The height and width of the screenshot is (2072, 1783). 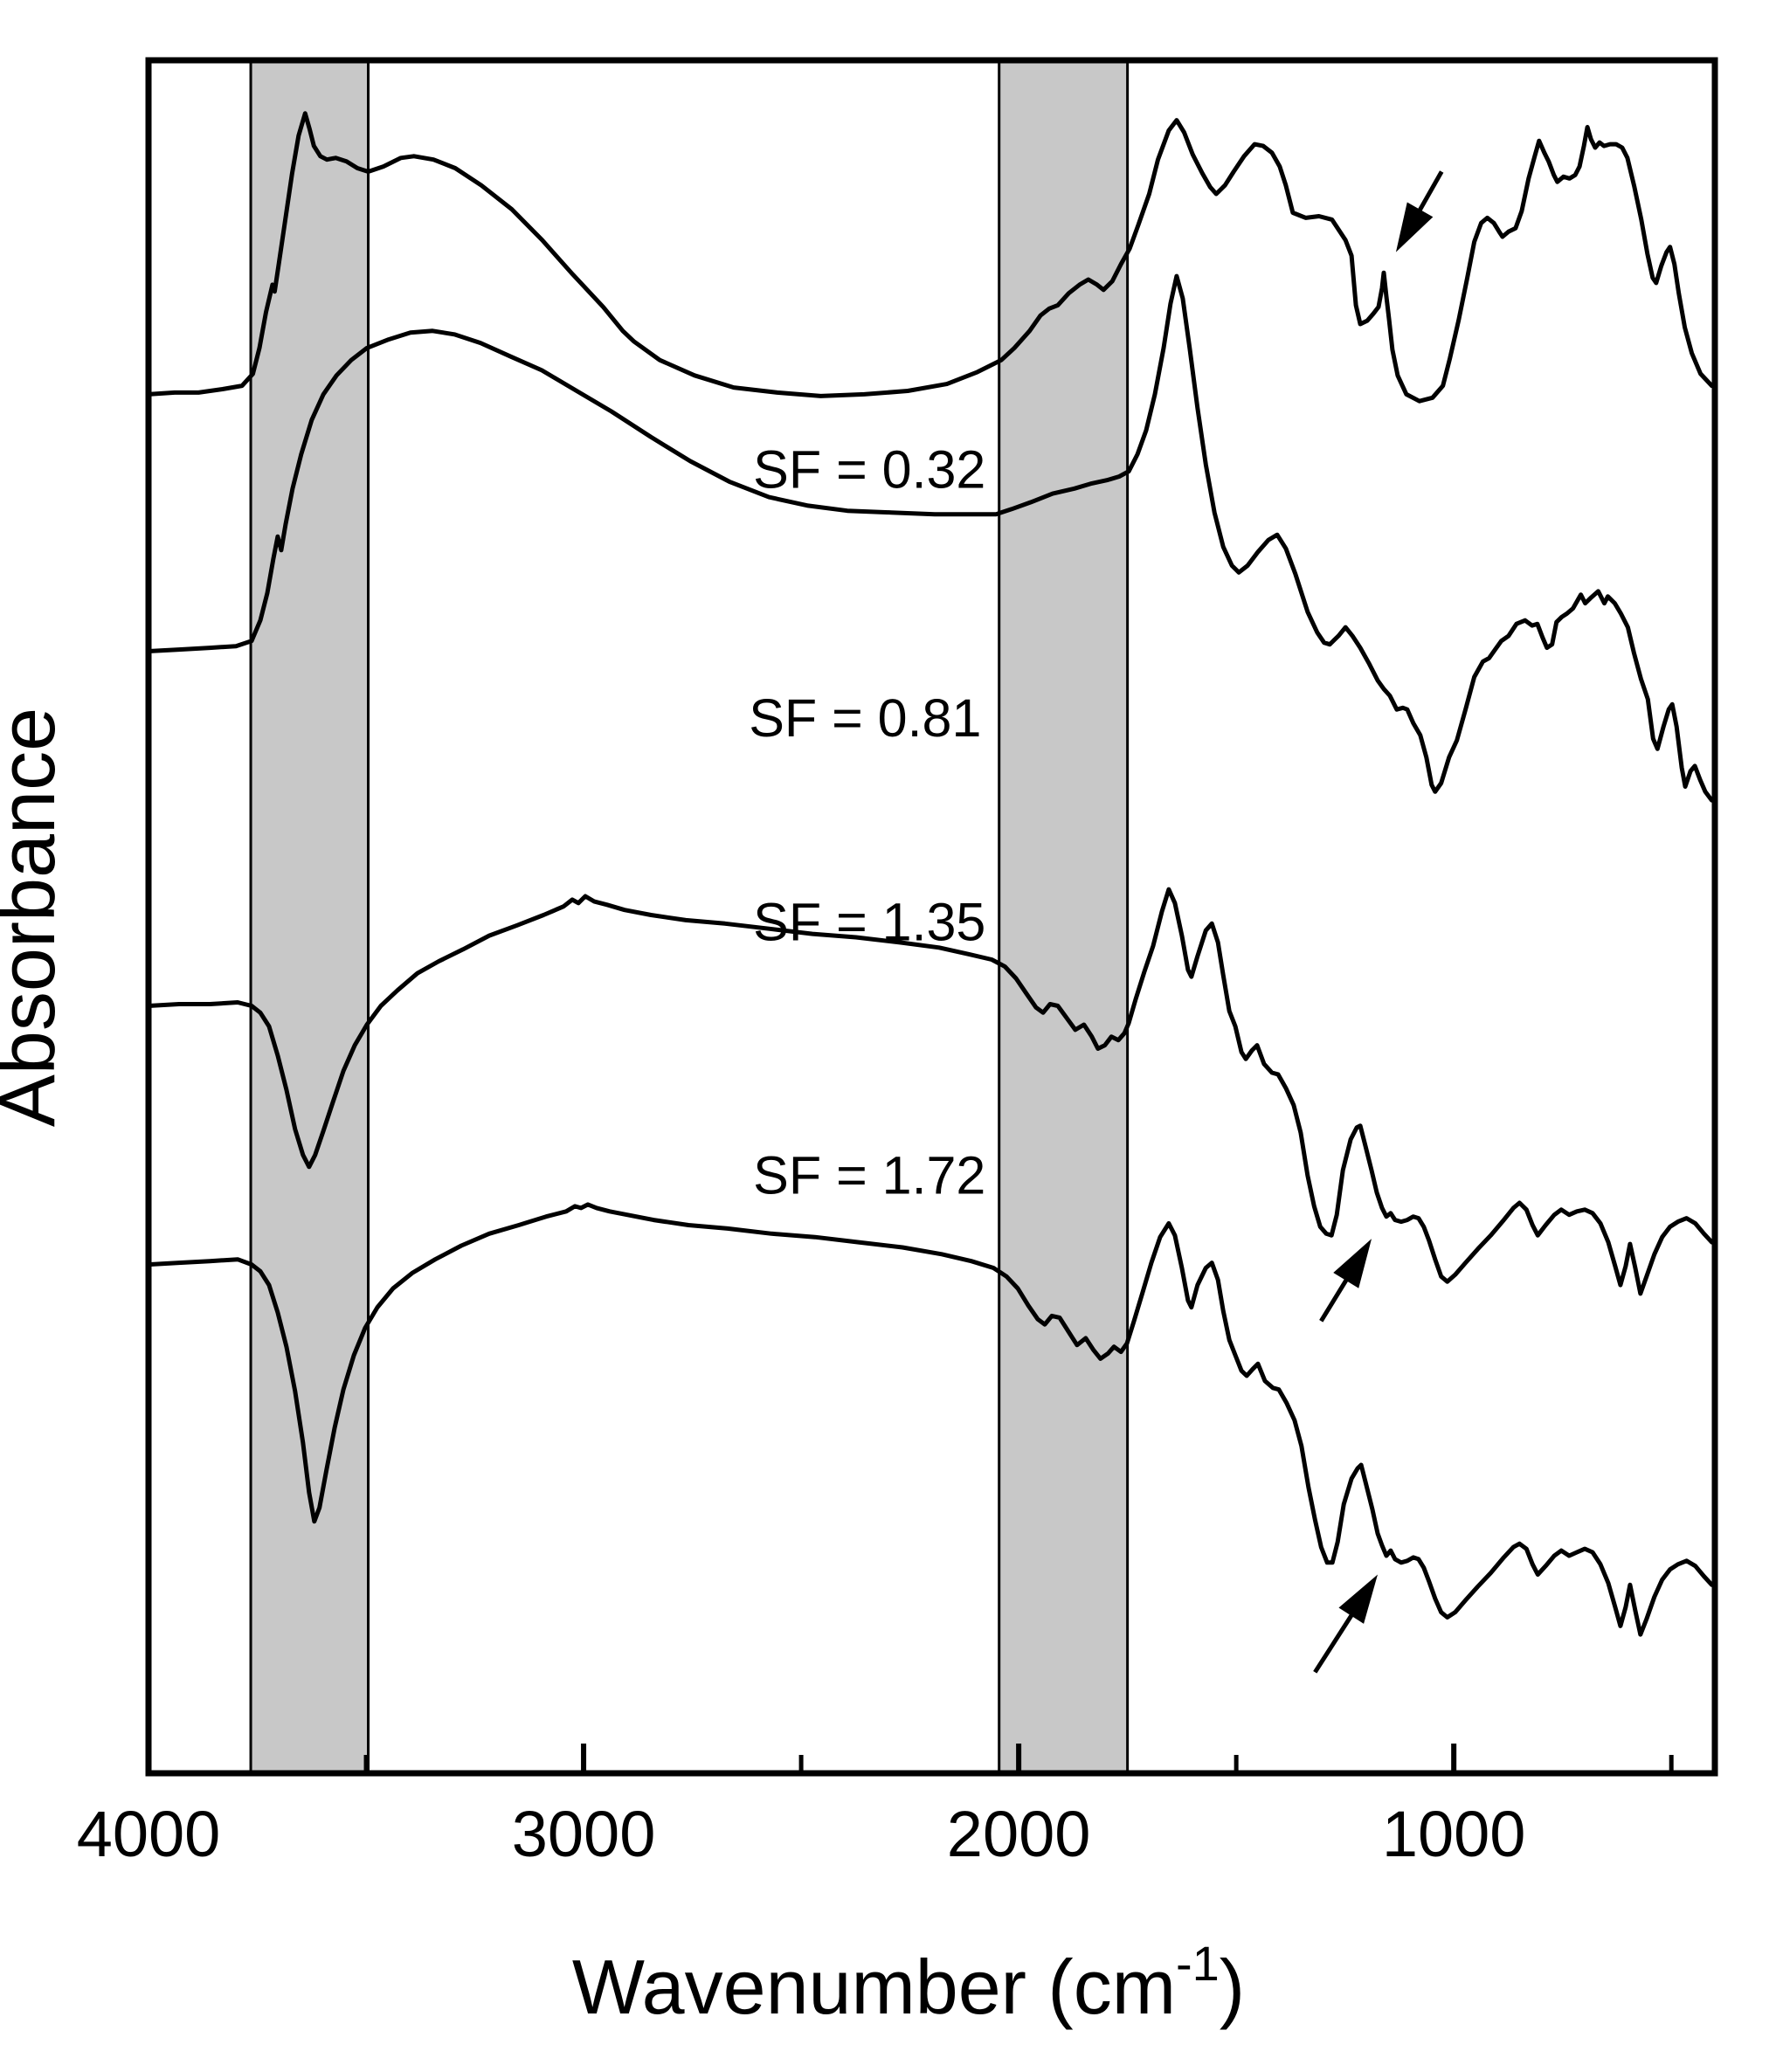 What do you see at coordinates (801, 1834) in the screenshot?
I see `x-axis-tick-labels: 4000 3000 2000 1000` at bounding box center [801, 1834].